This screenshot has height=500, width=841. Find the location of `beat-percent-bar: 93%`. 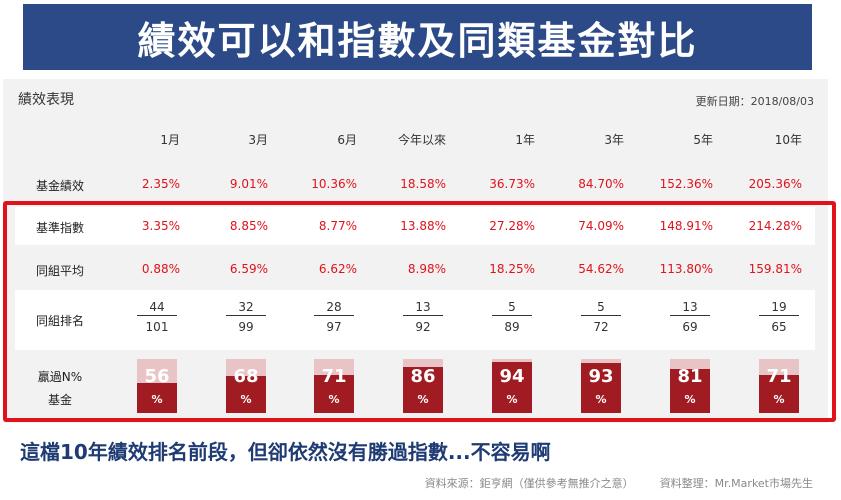

beat-percent-bar: 93% is located at coordinates (601, 386).